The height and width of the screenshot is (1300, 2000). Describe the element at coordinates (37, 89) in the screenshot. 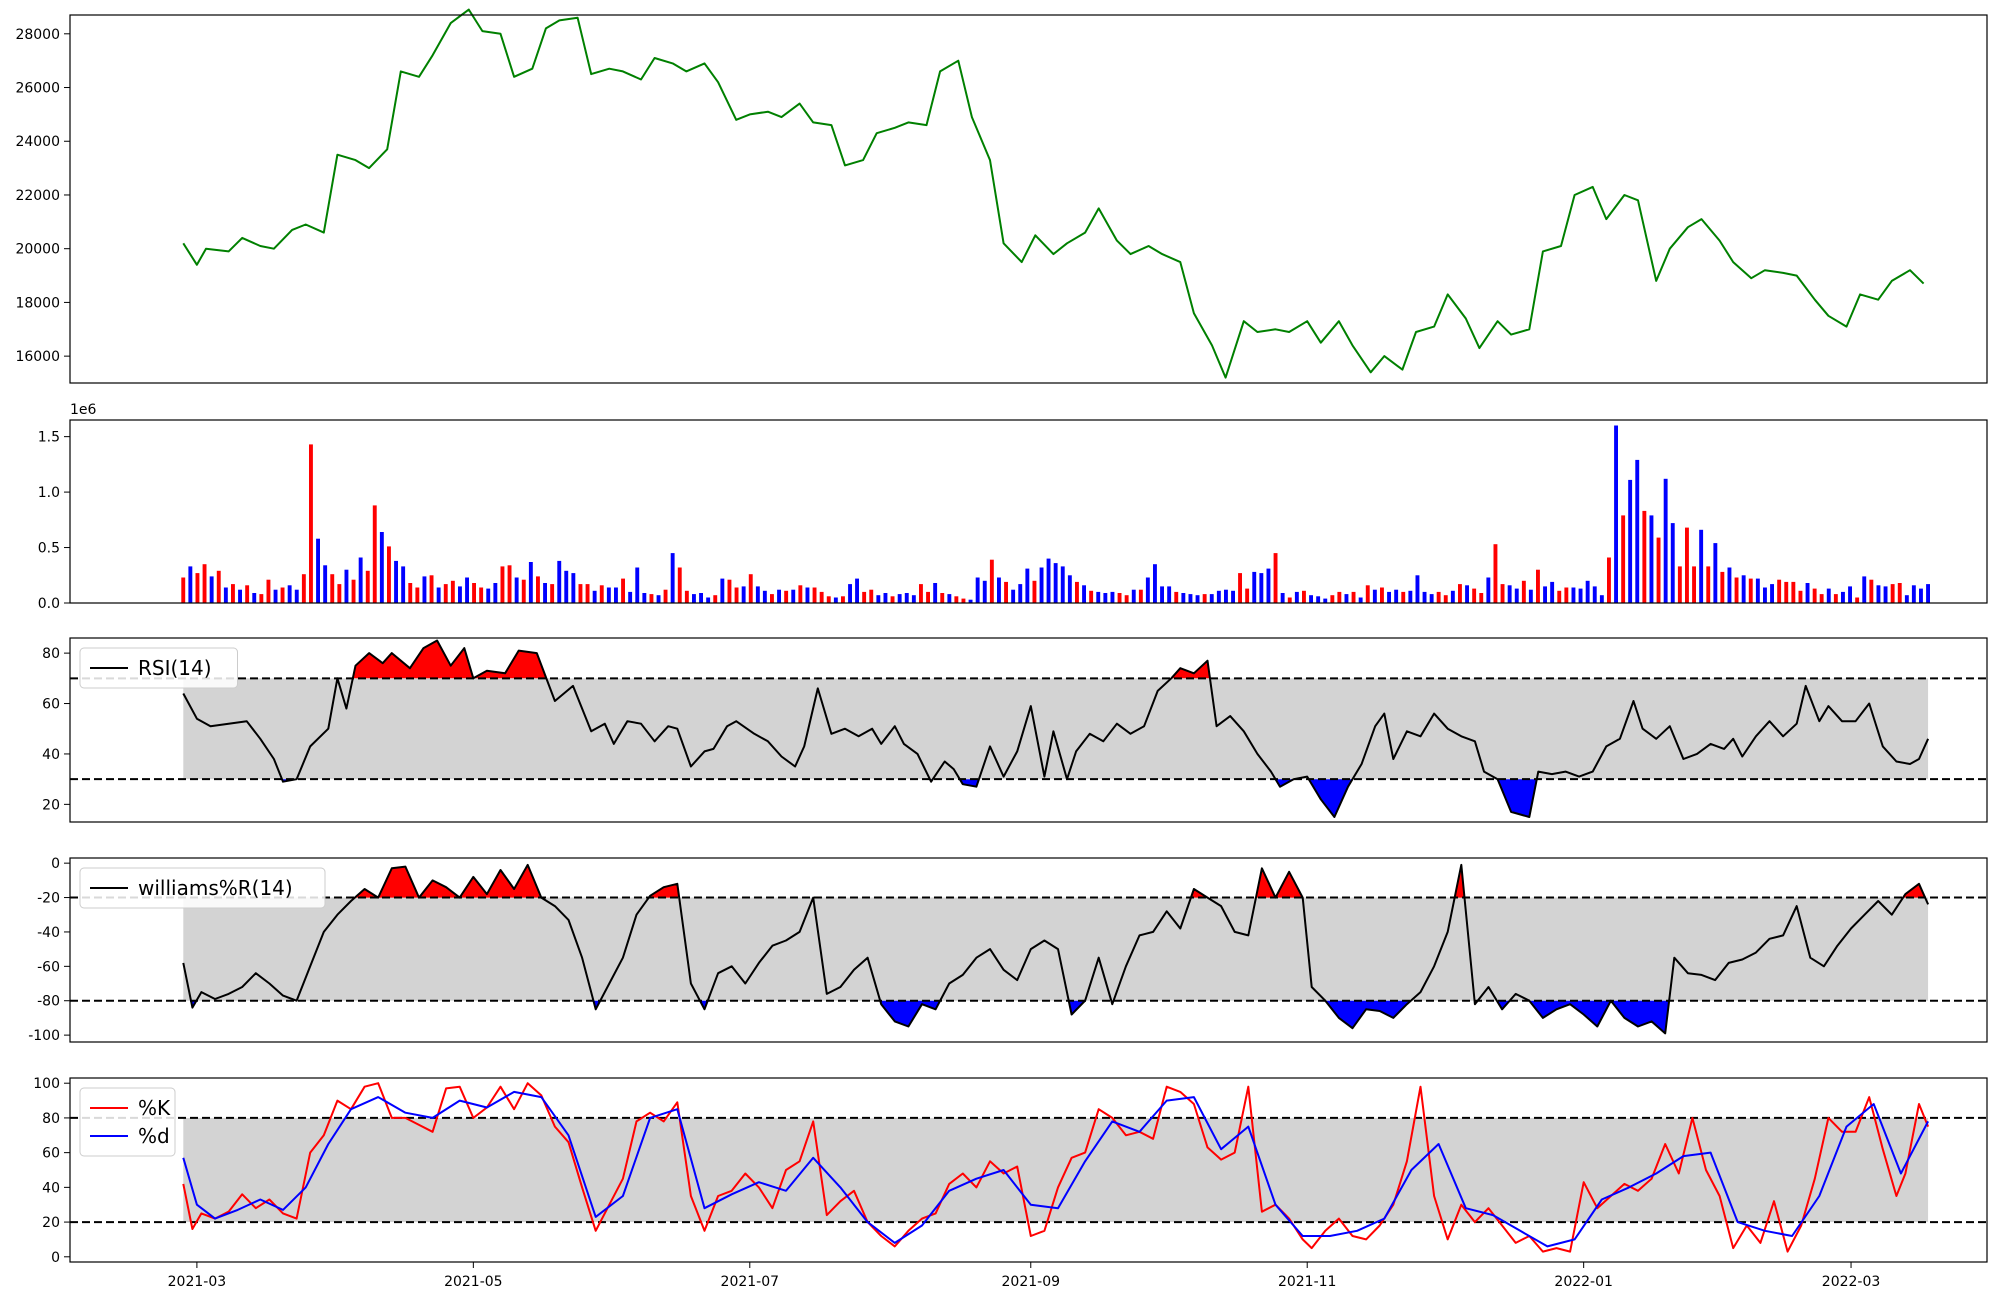

I see `y-tick-label: 26000` at that location.